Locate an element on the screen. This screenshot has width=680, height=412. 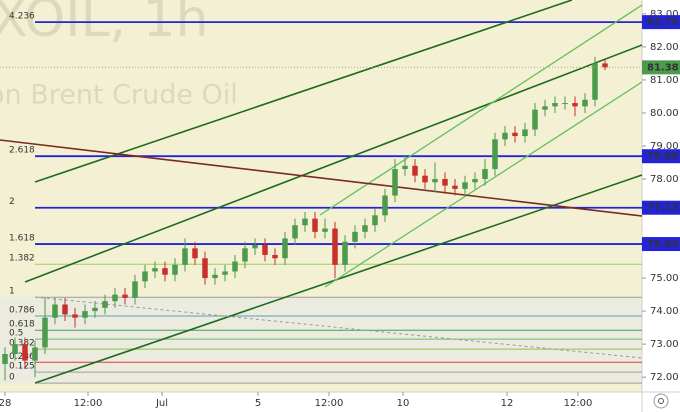
settings-icon is located at coordinates (661, 401).